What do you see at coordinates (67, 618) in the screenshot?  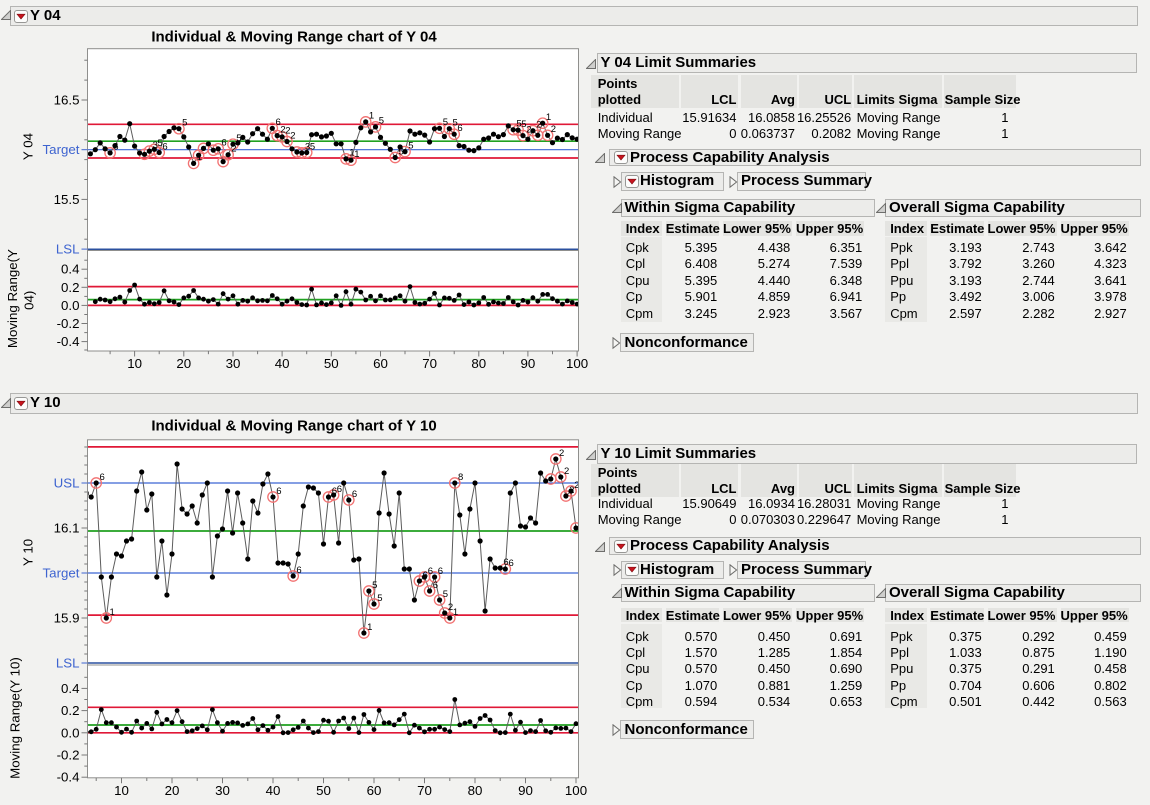 I see `svg-text: 15.9` at bounding box center [67, 618].